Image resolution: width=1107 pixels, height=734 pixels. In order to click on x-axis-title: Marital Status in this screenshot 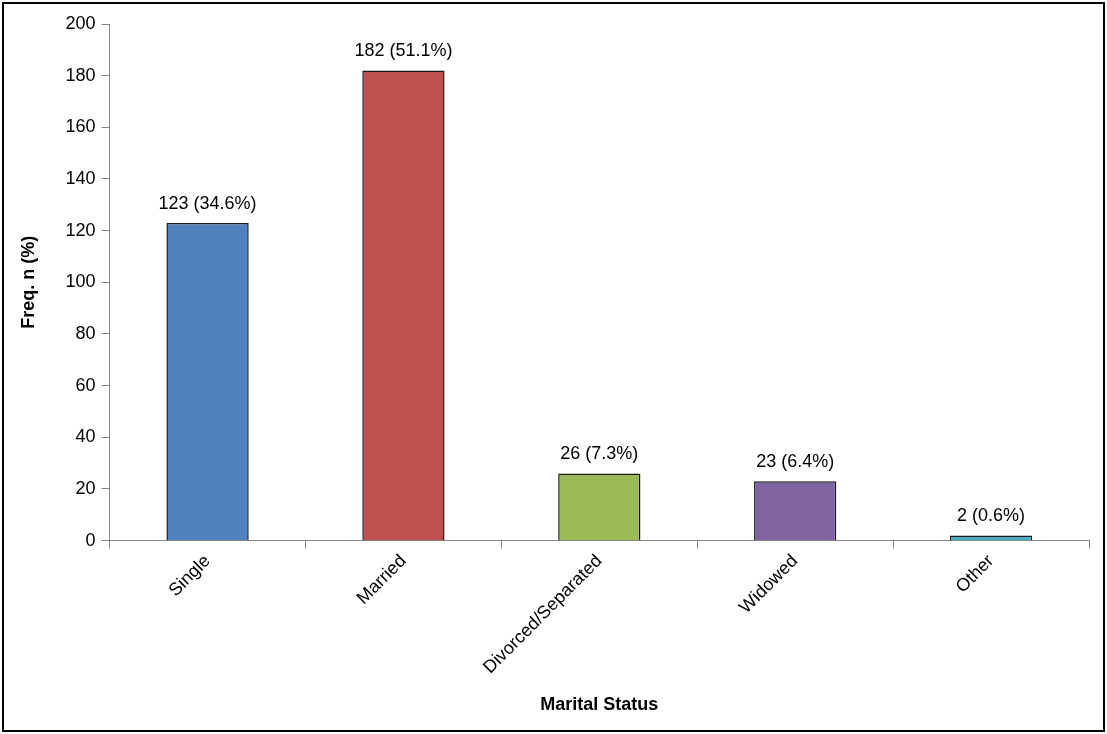, I will do `click(599, 704)`.